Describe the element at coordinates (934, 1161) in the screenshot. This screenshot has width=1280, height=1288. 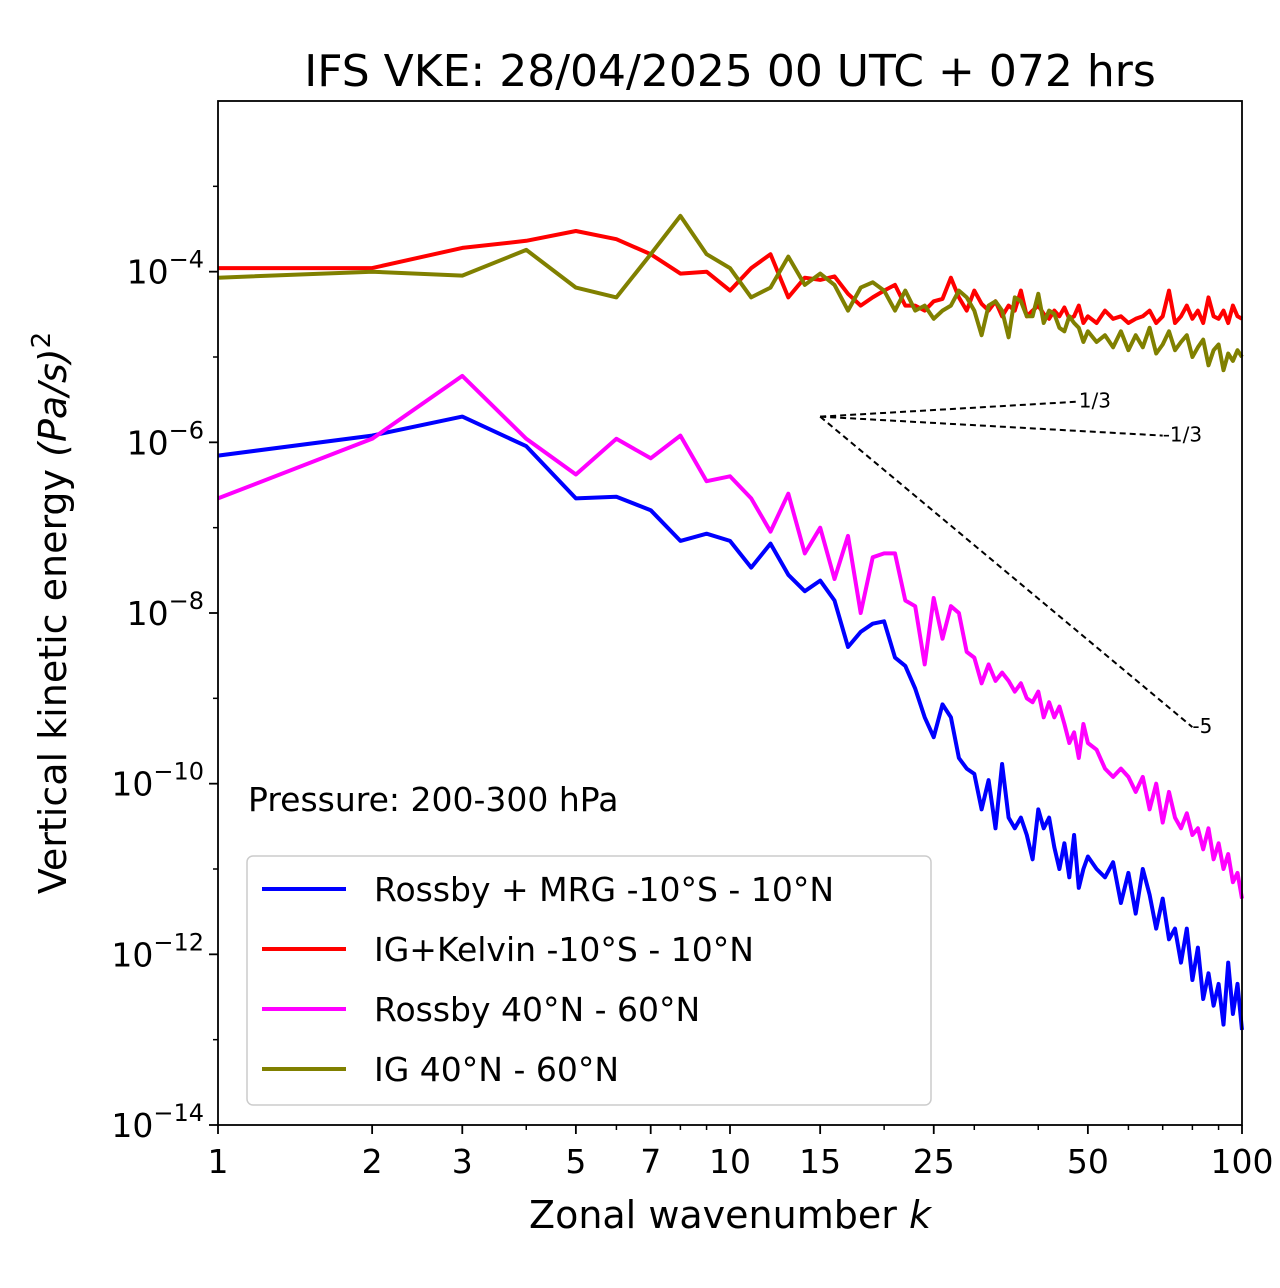
I see `x-tick-label: 25` at that location.